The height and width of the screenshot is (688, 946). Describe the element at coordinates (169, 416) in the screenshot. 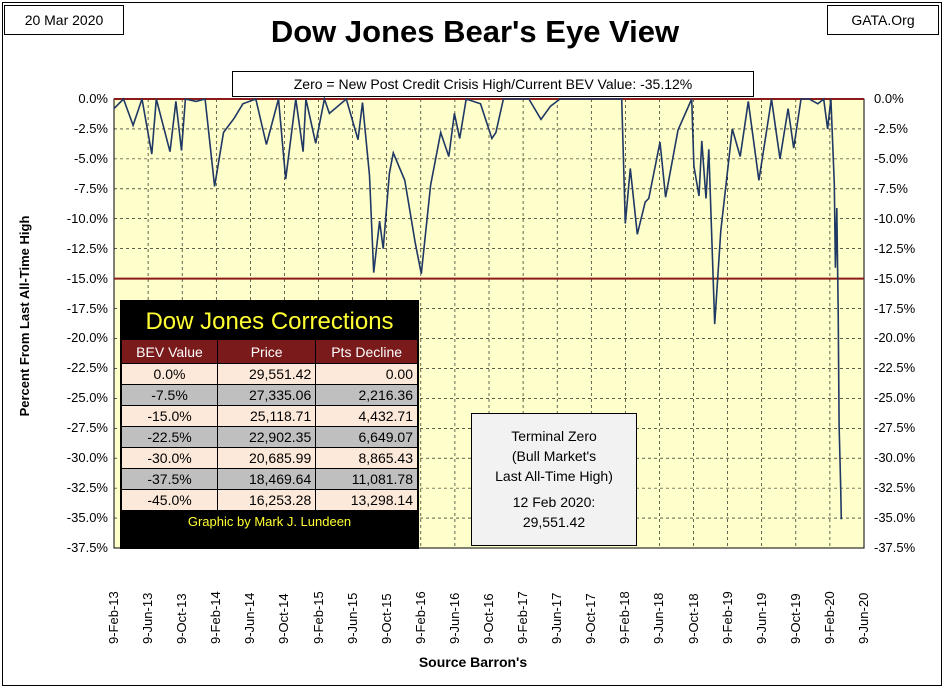

I see `bev-cell: -15.0%` at that location.